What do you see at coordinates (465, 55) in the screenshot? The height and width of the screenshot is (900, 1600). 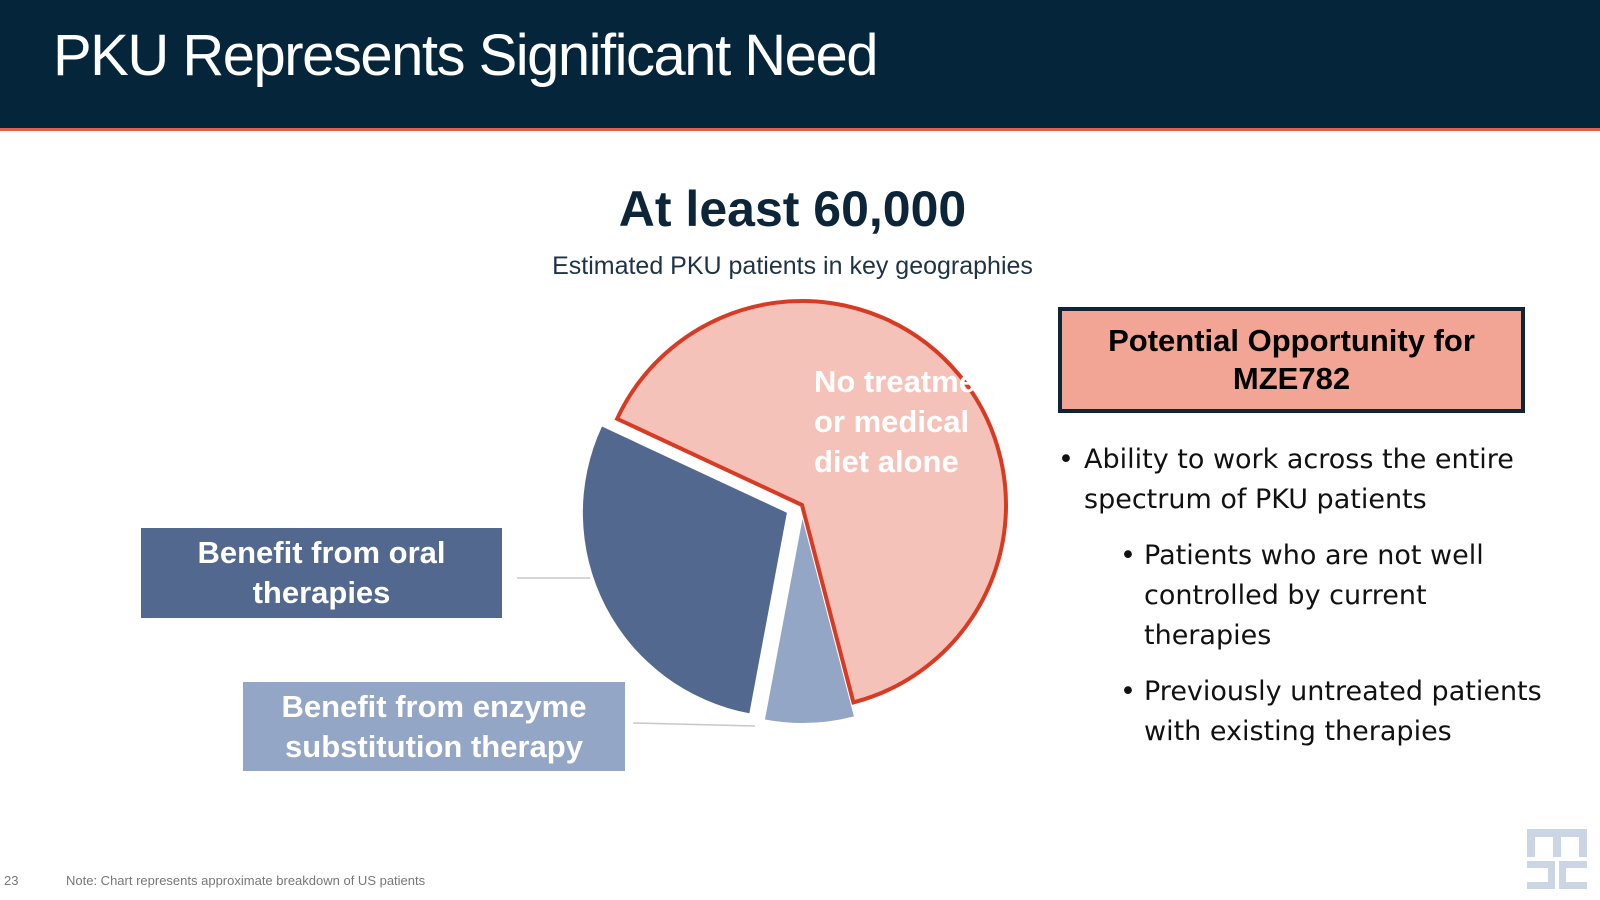 I see `page-title: PKU Represents Significant Need` at bounding box center [465, 55].